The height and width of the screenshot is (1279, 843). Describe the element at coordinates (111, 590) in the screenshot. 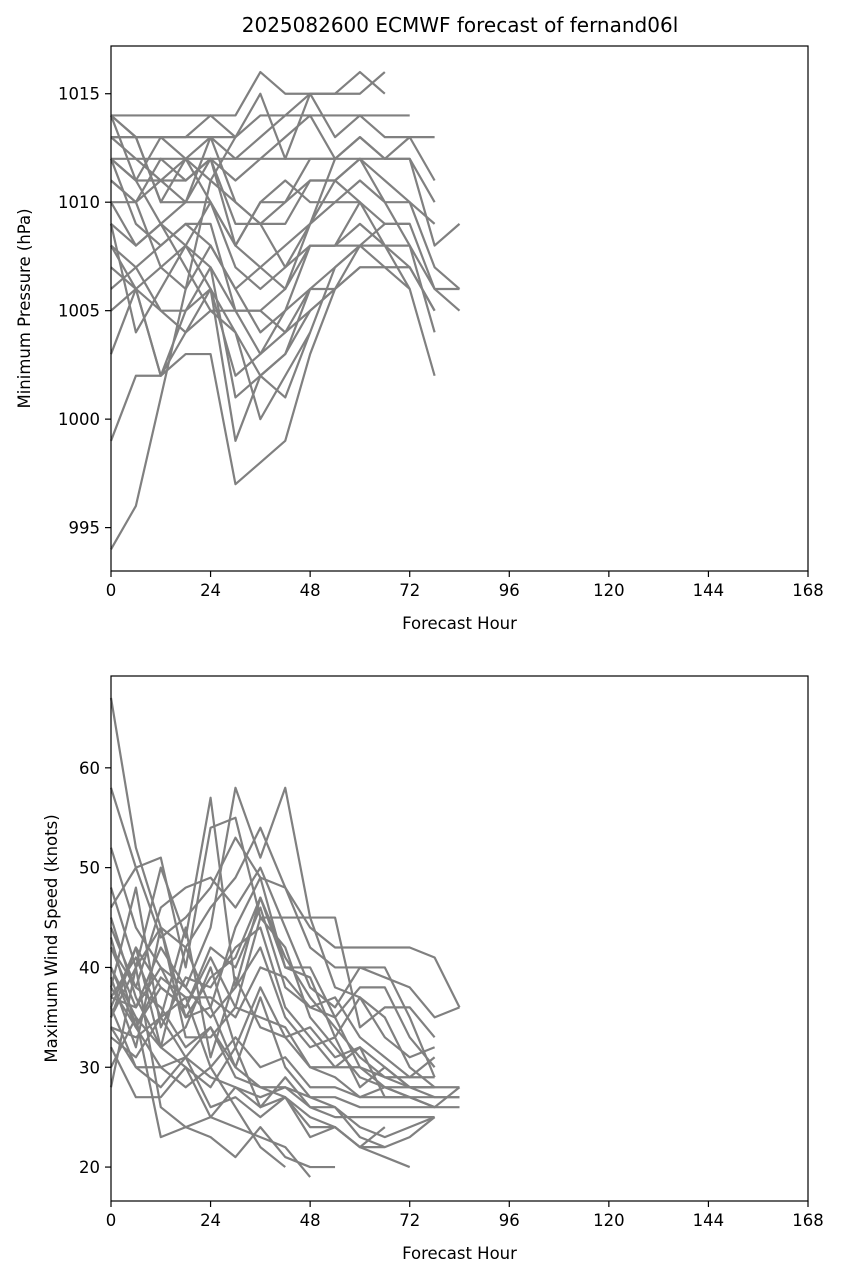

I see `pressure-x-tick-label: 0` at that location.